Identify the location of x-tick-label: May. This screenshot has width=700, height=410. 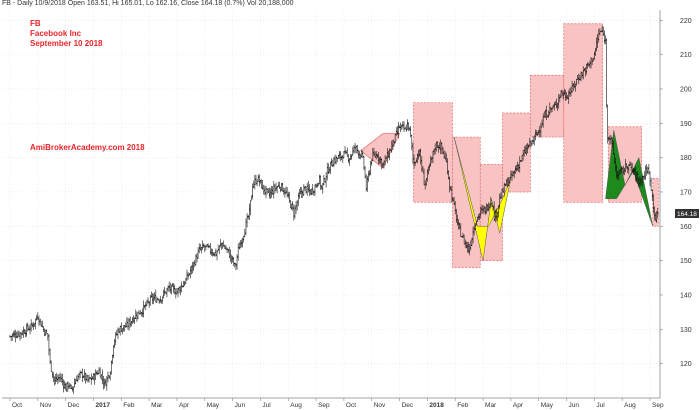
(547, 405).